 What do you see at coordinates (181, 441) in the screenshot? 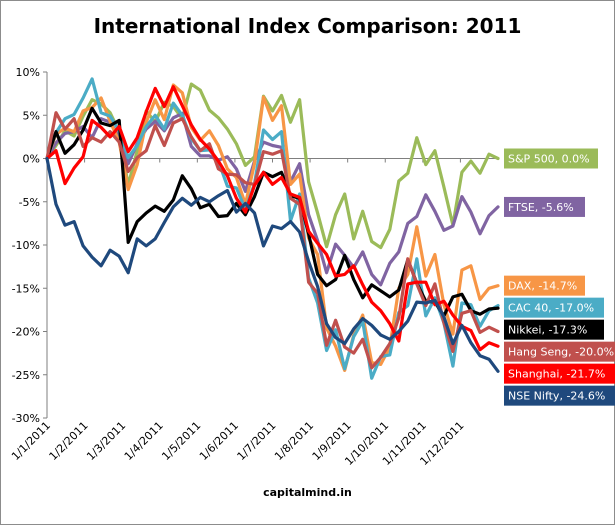
I see `x-tick-label: 1/5/2011` at bounding box center [181, 441].